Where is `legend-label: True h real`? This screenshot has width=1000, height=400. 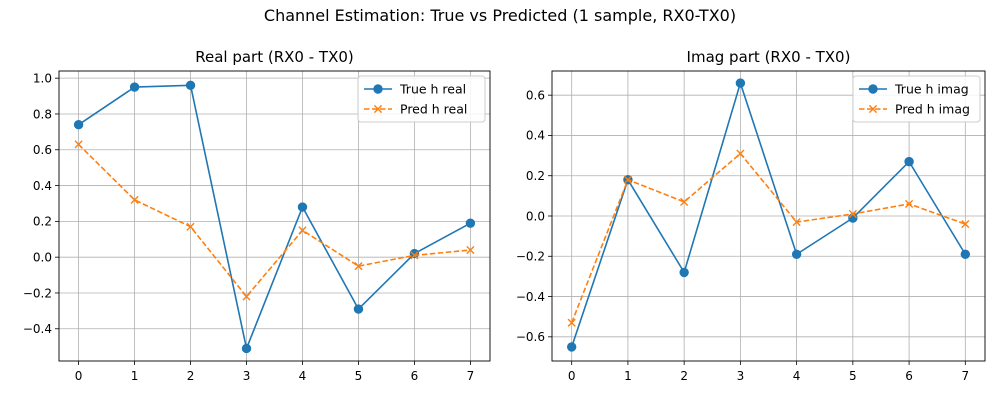
legend-label: True h real is located at coordinates (432, 89).